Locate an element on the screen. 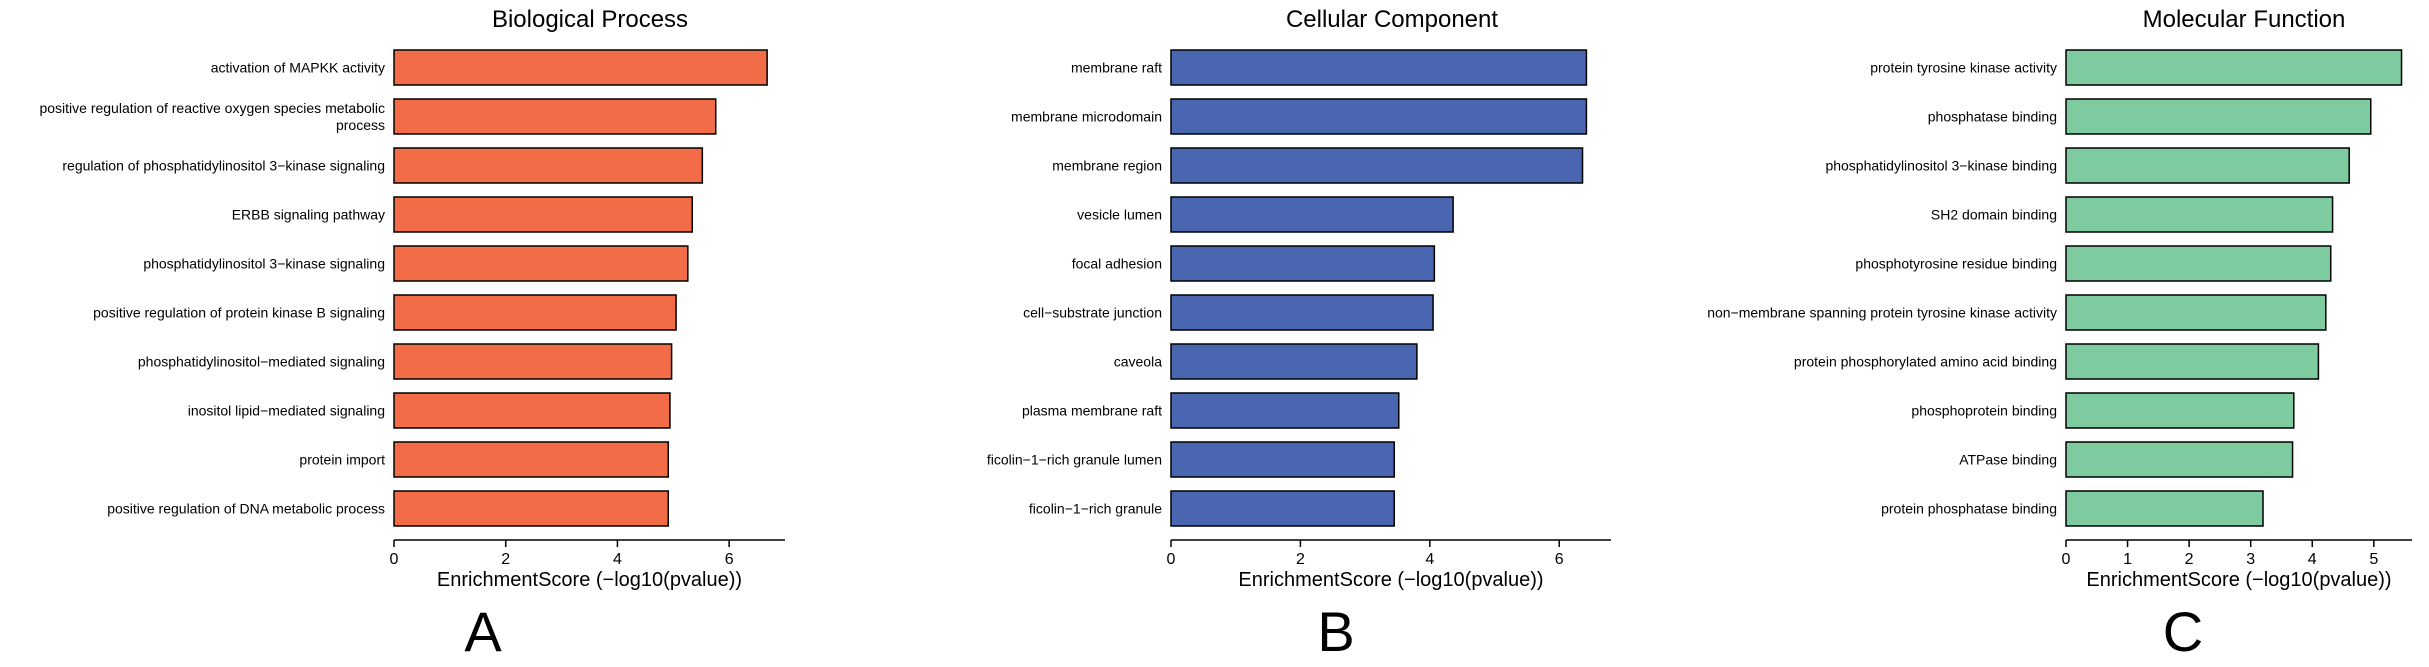 The height and width of the screenshot is (667, 2429). category-label: ATPase binding is located at coordinates (2008, 460).